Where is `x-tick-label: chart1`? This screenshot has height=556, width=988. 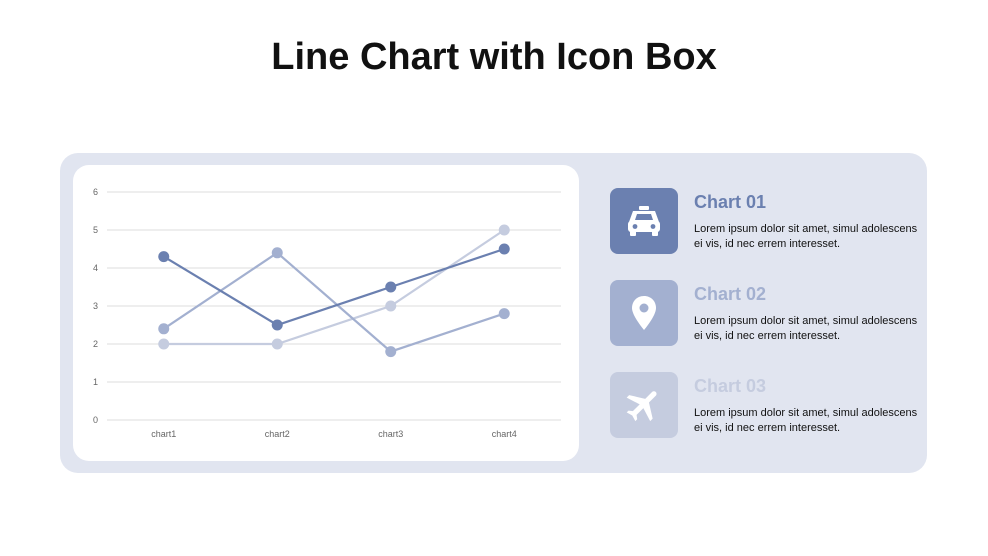
x-tick-label: chart1 is located at coordinates (163, 434).